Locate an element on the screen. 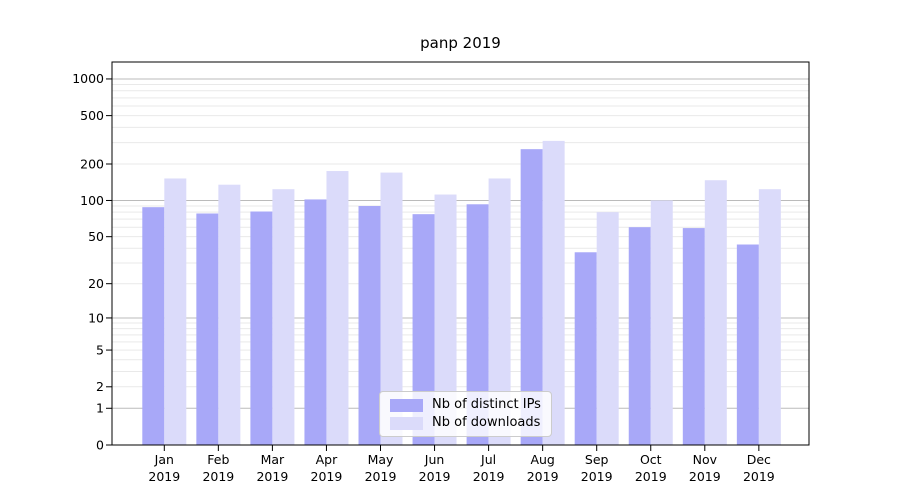  x-tick-label-month: Sep is located at coordinates (597, 459).